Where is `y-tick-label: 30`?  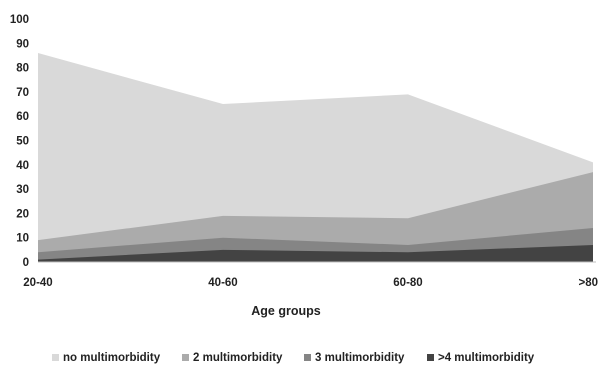 y-tick-label: 30 is located at coordinates (22, 190).